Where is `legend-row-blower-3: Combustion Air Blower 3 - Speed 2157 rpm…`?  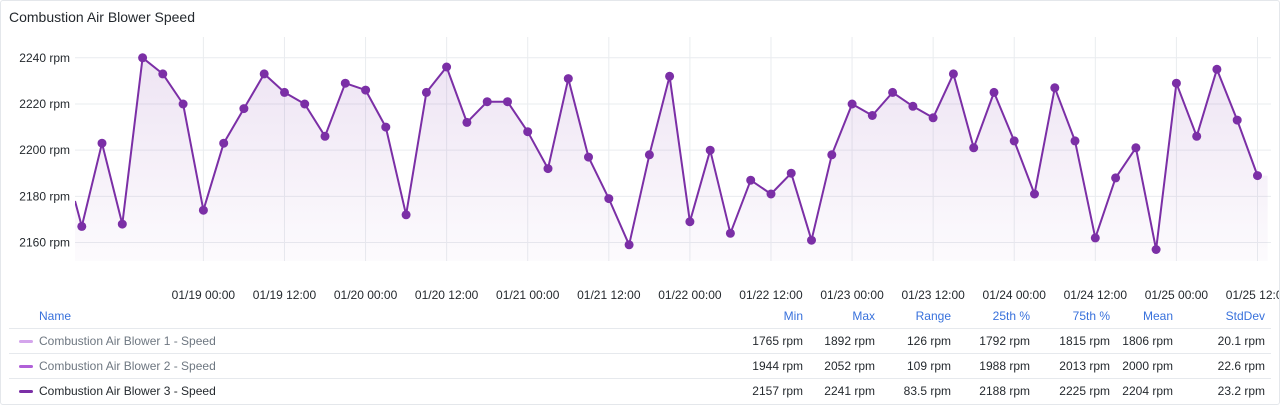
legend-row-blower-3: Combustion Air Blower 3 - Speed 2157 rpm… is located at coordinates (640, 390).